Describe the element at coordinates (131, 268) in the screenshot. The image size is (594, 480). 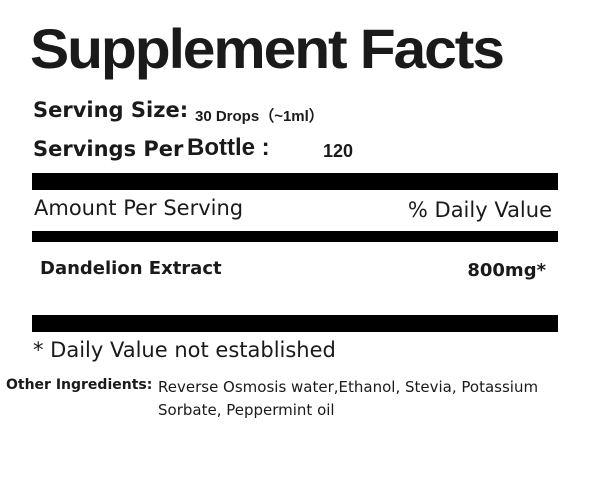
I see `ingredient-name: Dandelion Extract` at that location.